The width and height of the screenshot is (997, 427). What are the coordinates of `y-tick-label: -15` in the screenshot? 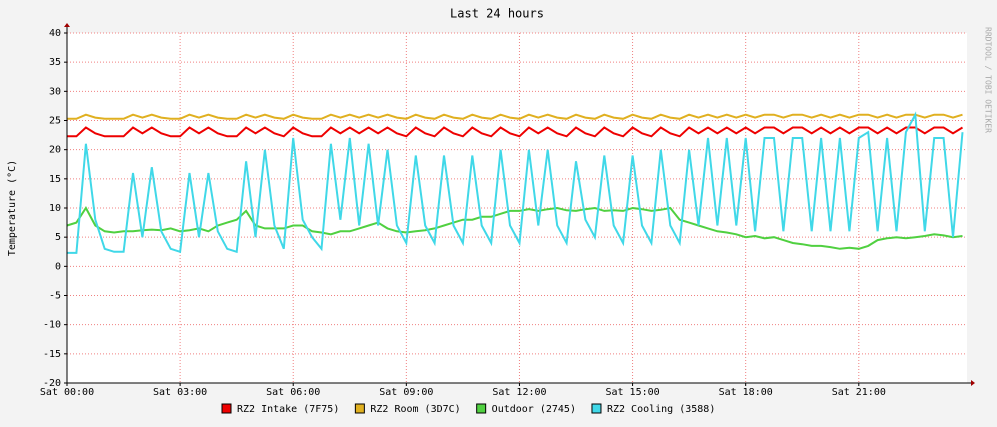 It's located at (52, 354).